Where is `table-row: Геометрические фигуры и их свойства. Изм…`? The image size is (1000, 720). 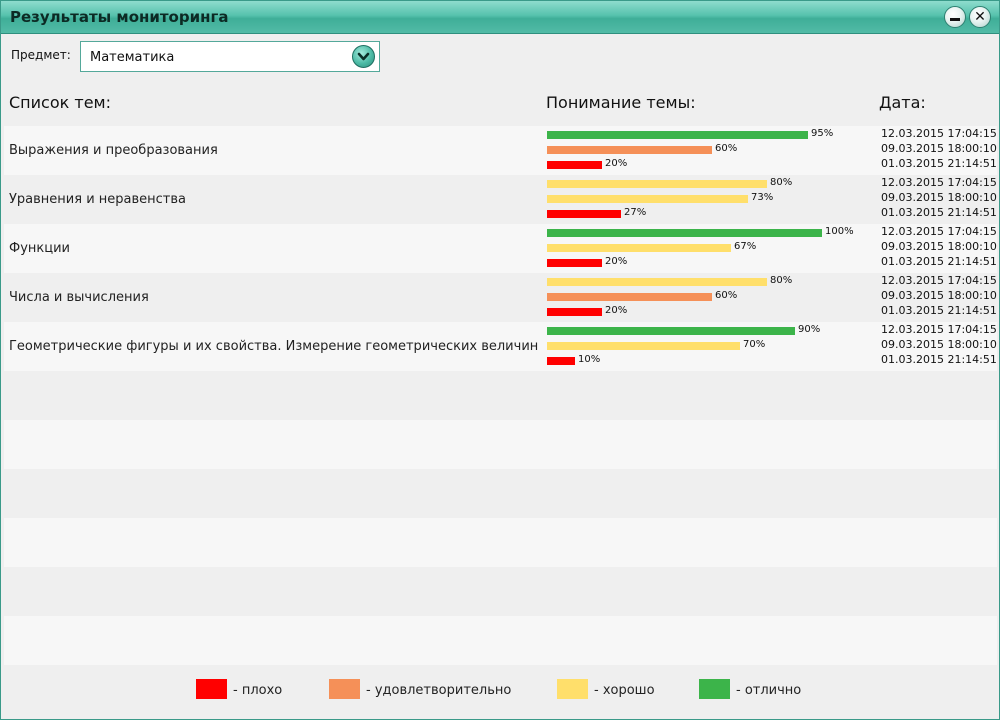
table-row: Геометрические фигуры и их свойства. Изм… is located at coordinates (500, 346).